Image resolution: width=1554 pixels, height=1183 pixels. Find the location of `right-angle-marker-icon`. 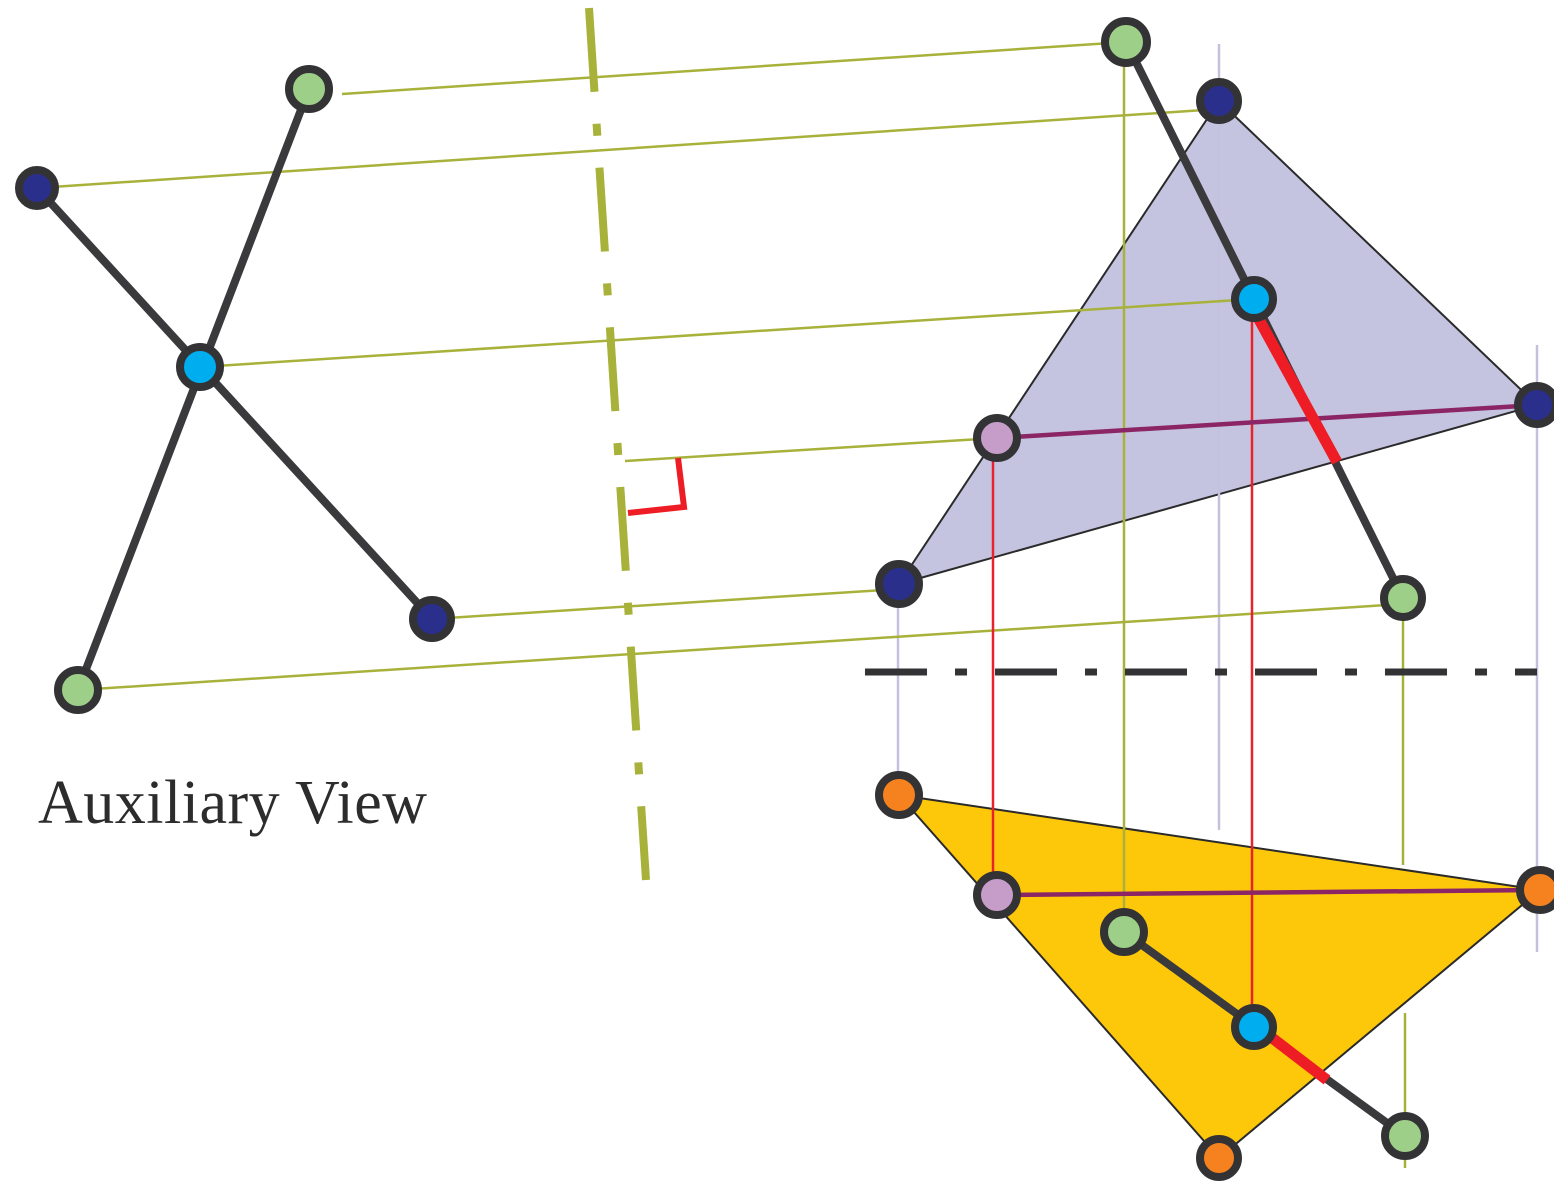

right-angle-marker-icon is located at coordinates (657, 486).